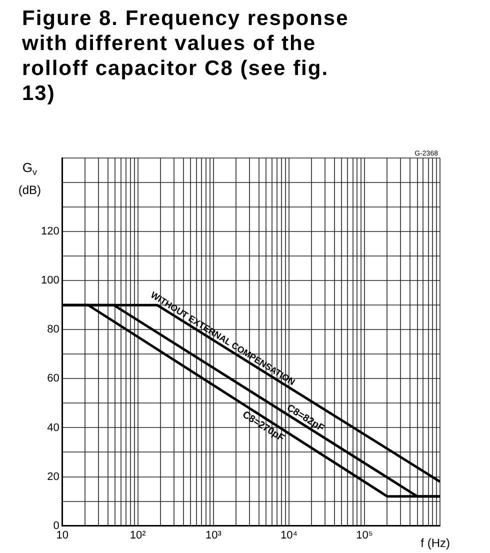 Image resolution: width=490 pixels, height=553 pixels. Describe the element at coordinates (53, 476) in the screenshot. I see `y-tick-label: 20` at that location.